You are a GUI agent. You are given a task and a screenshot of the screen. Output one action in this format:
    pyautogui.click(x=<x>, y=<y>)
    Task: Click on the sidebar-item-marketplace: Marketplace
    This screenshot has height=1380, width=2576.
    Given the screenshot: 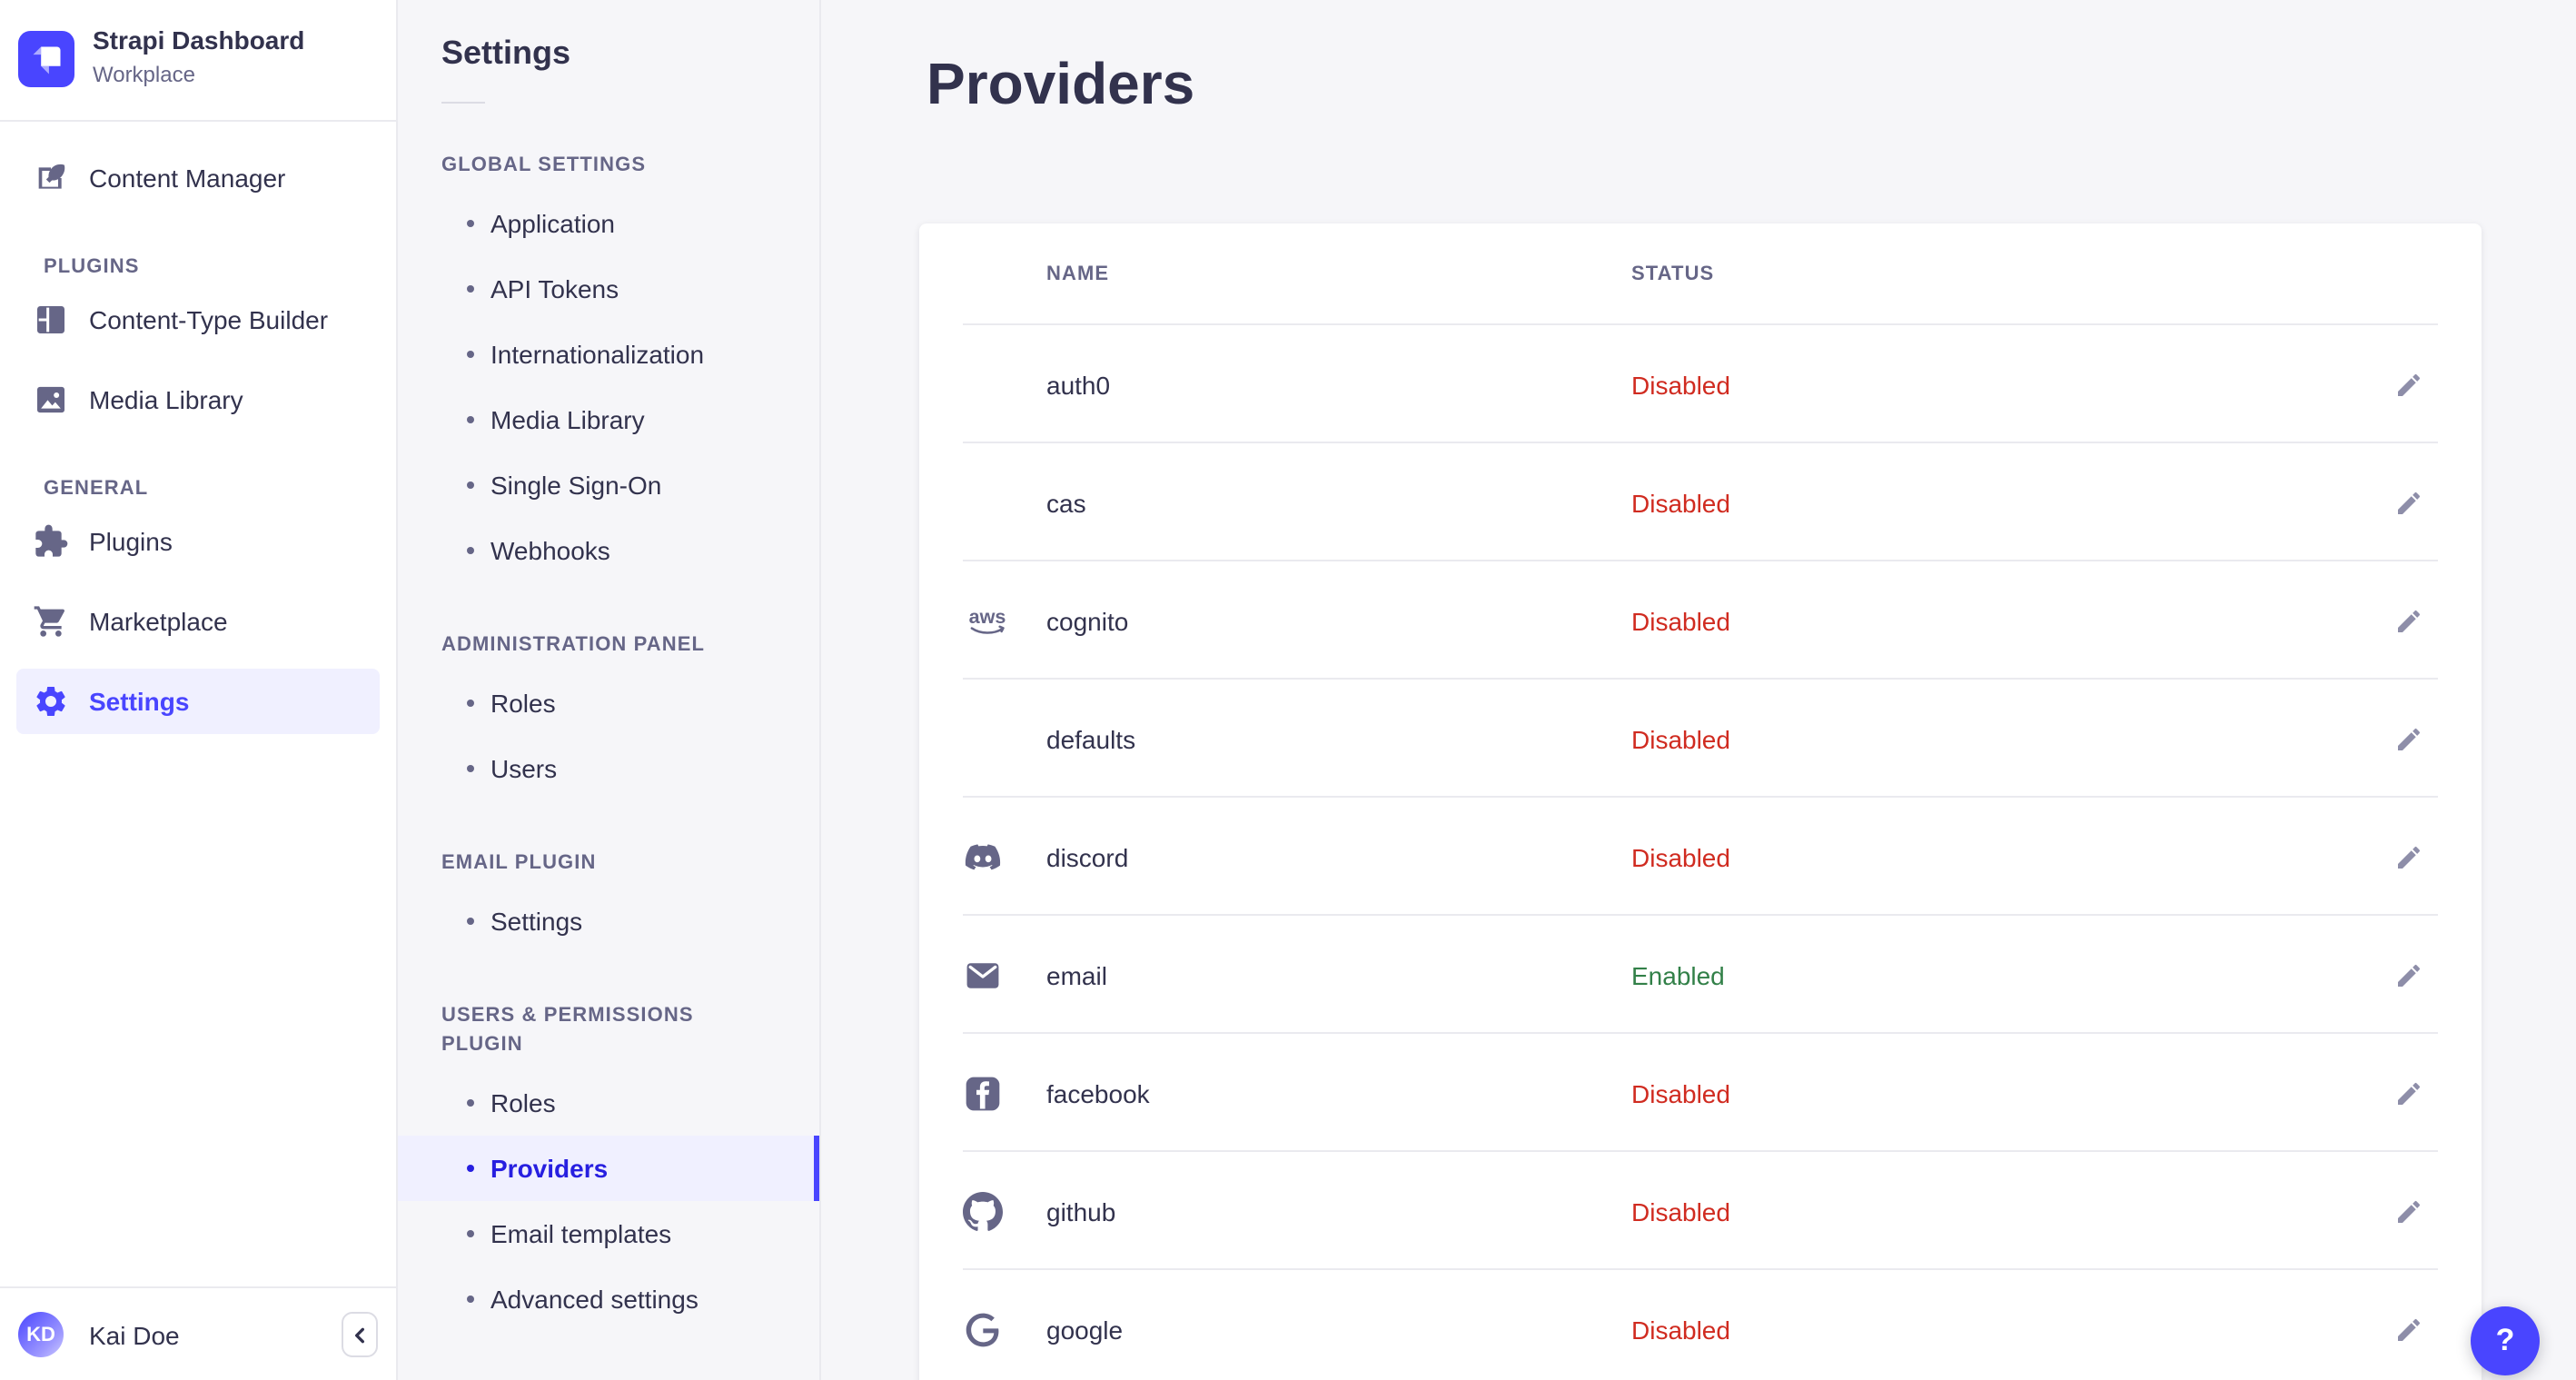 What is the action you would take?
    pyautogui.click(x=198, y=621)
    